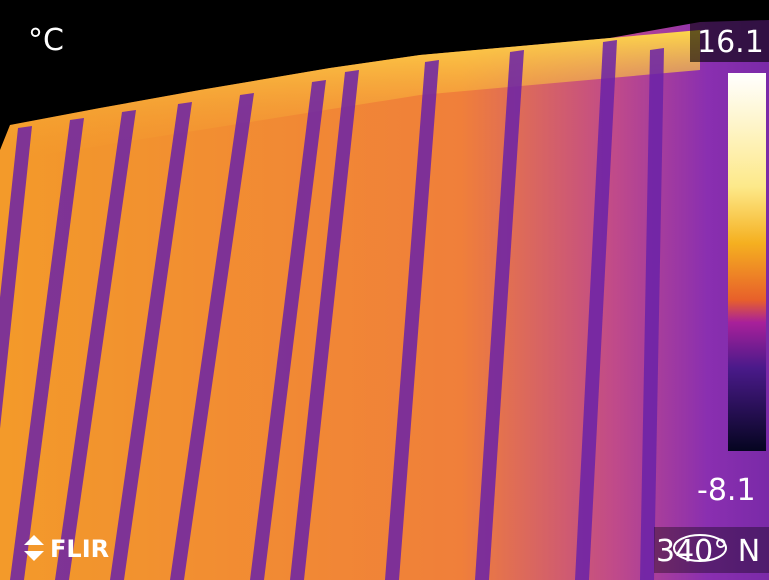  I want to click on logo: FLIR, so click(66, 549).